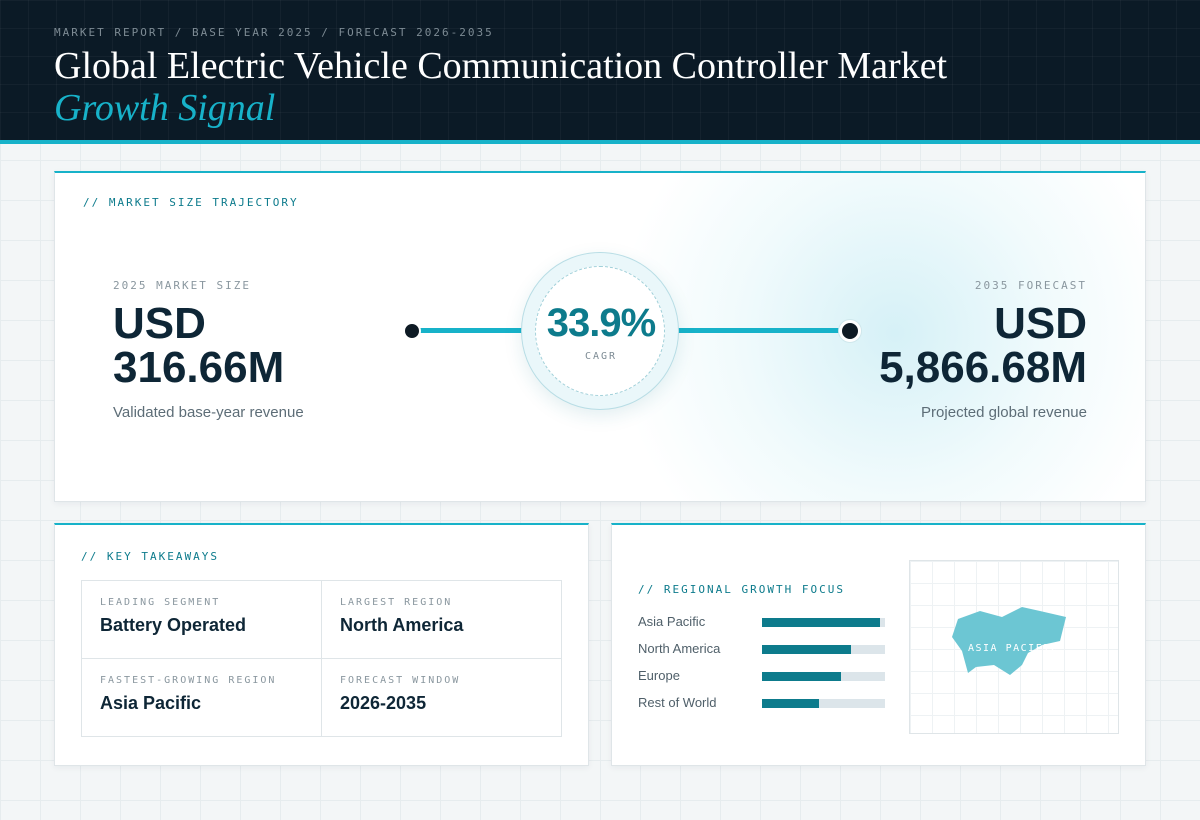  What do you see at coordinates (983, 367) in the screenshot?
I see `forecast-value: 5,866.68M` at bounding box center [983, 367].